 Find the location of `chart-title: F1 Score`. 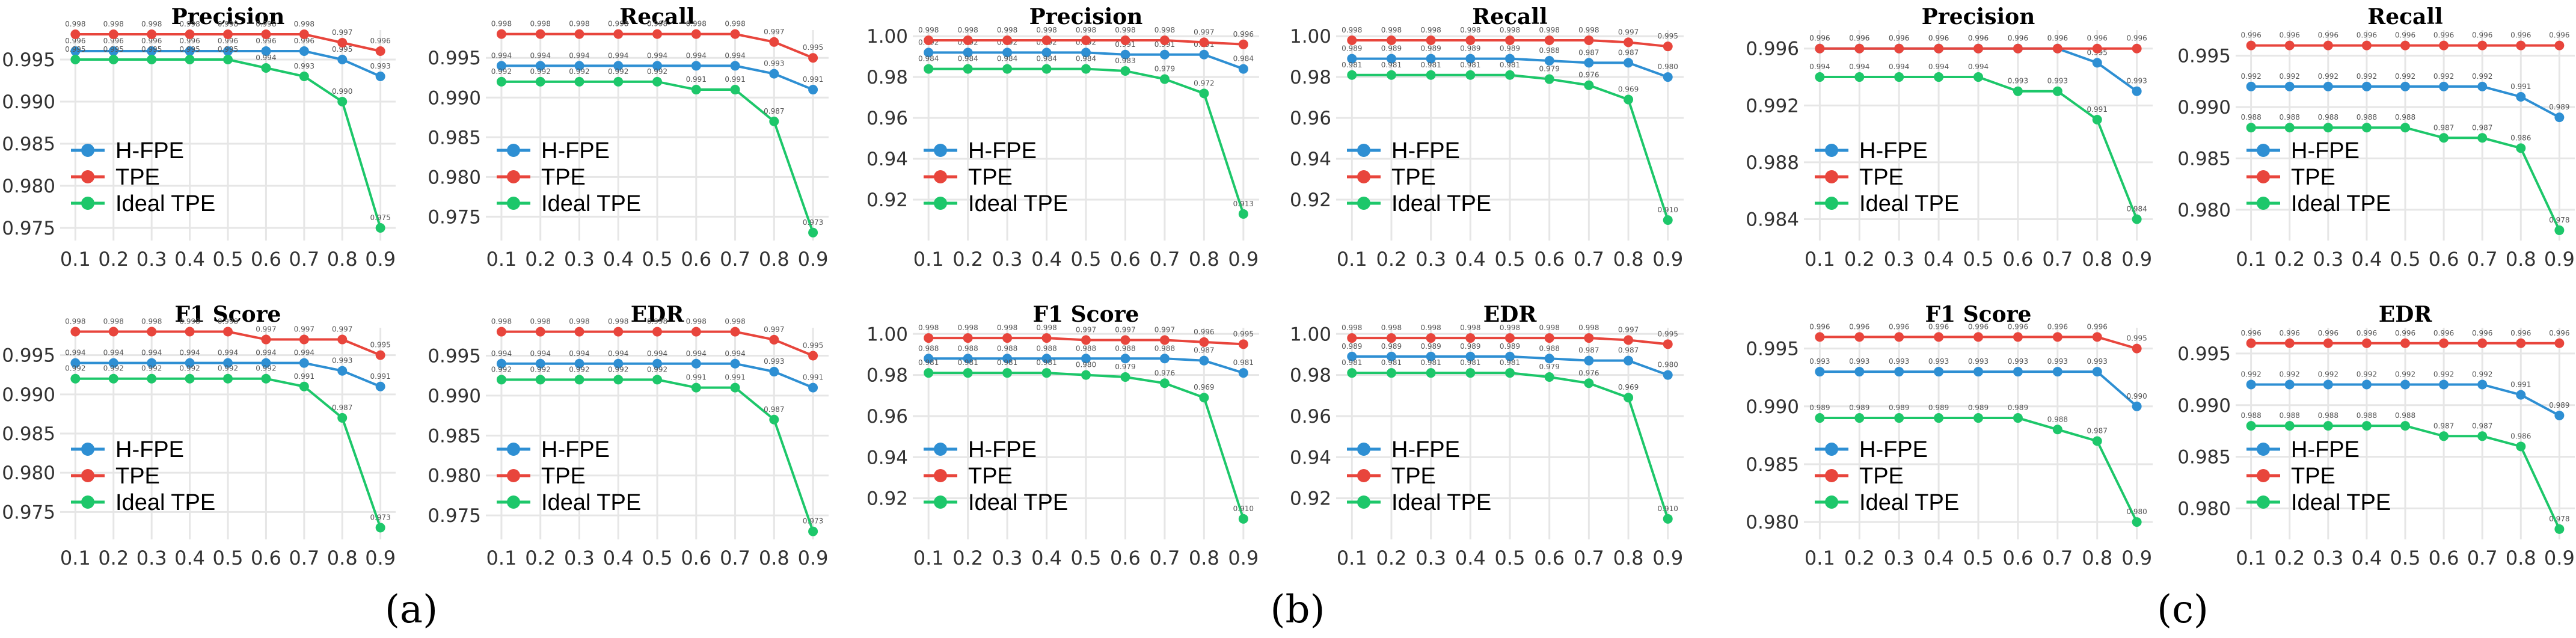

chart-title: F1 Score is located at coordinates (228, 314).